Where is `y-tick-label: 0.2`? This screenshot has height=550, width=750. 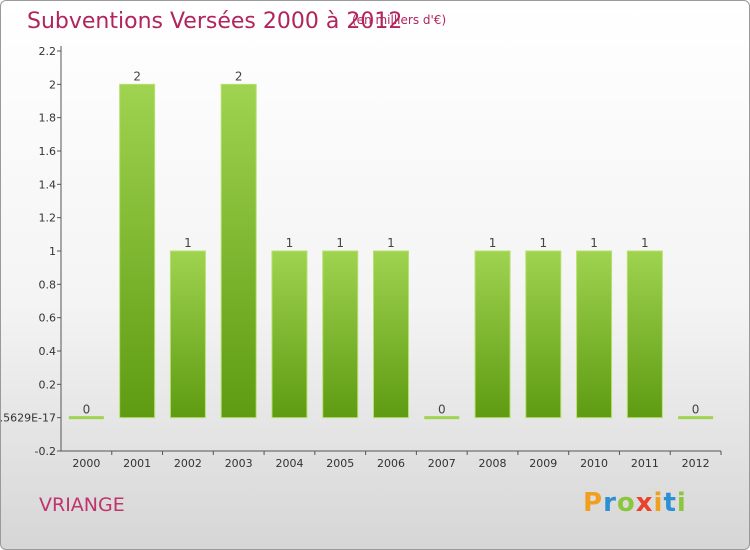 y-tick-label: 0.2 is located at coordinates (48, 384).